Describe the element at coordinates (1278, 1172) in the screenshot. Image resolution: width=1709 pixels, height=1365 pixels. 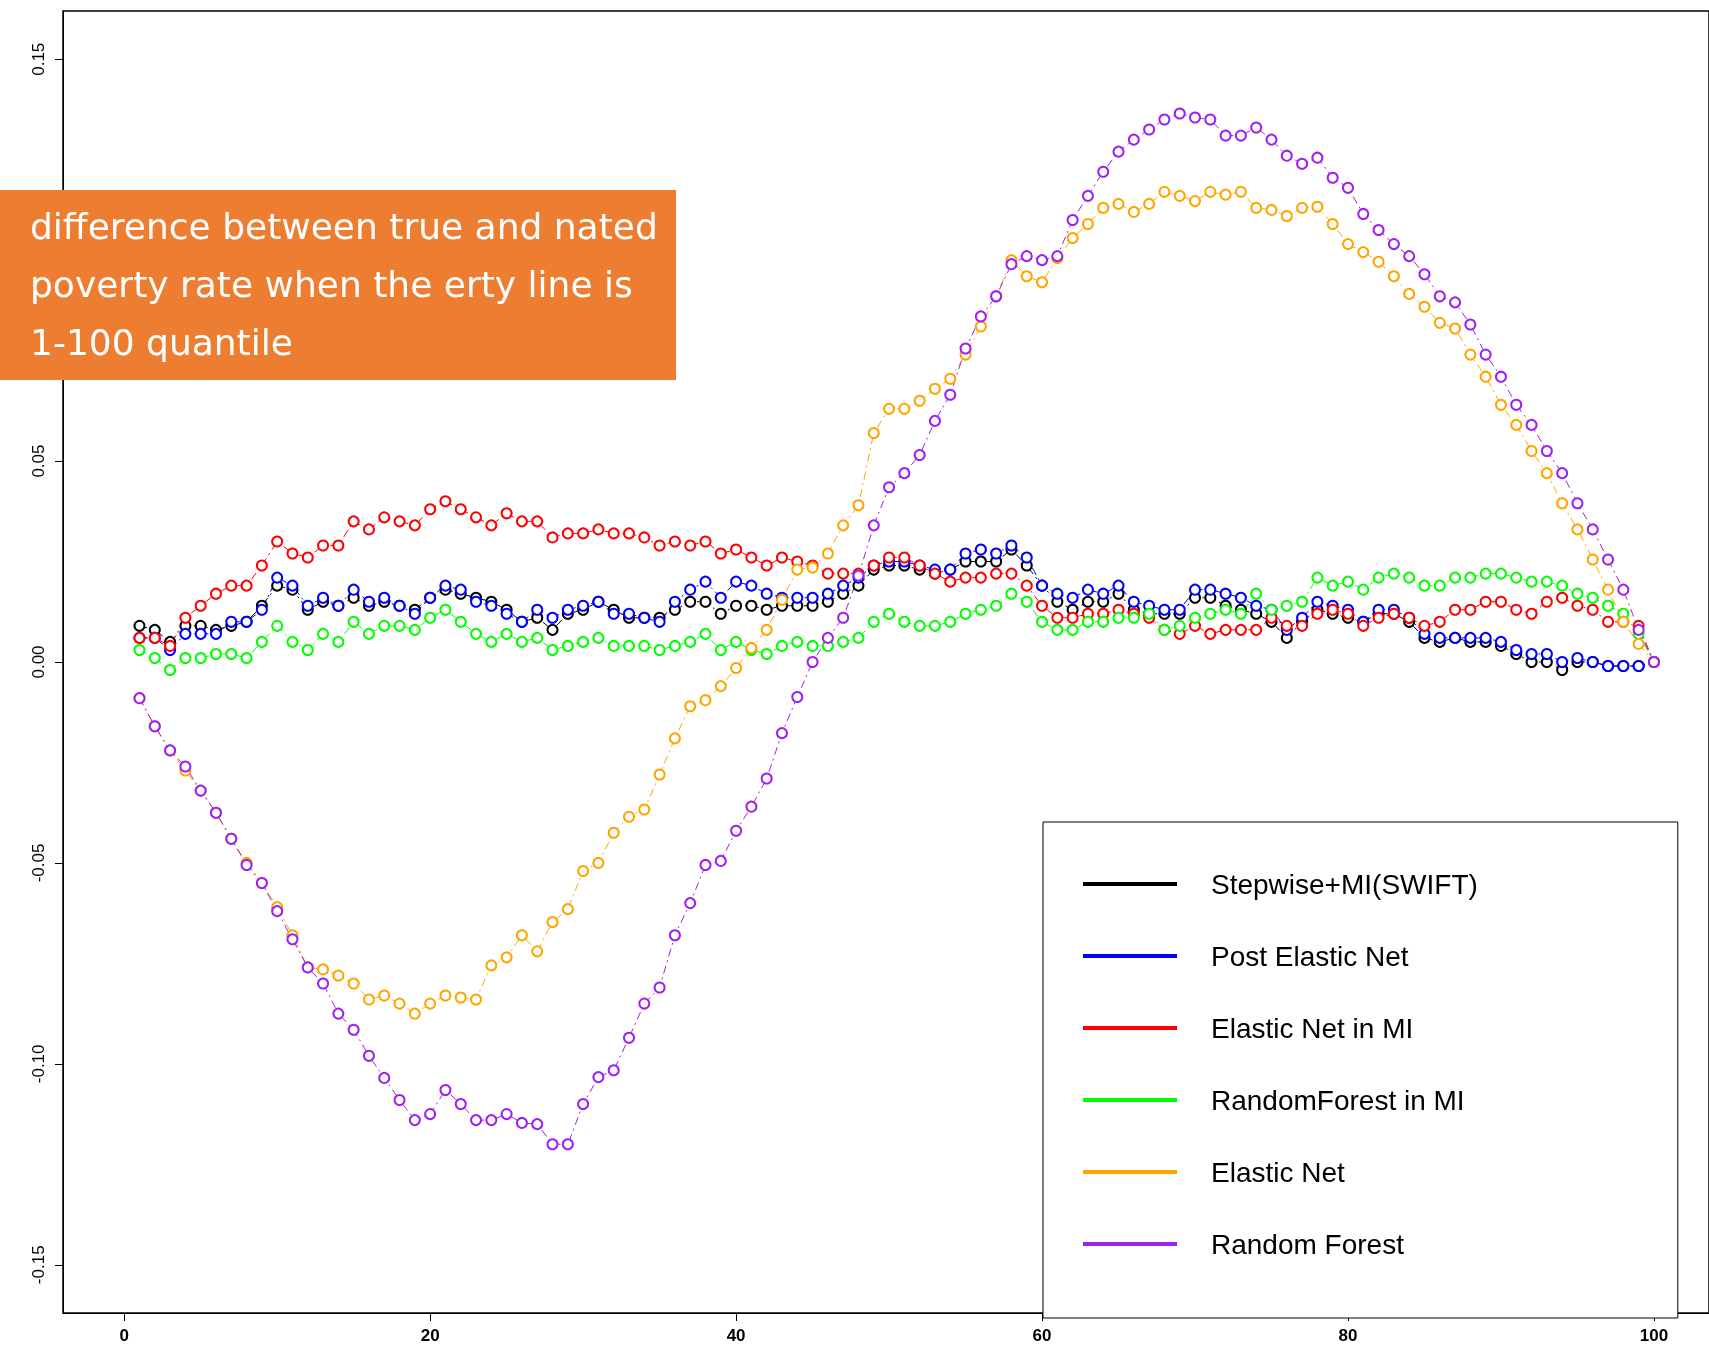
I see `legend-label: Elastic Net` at that location.